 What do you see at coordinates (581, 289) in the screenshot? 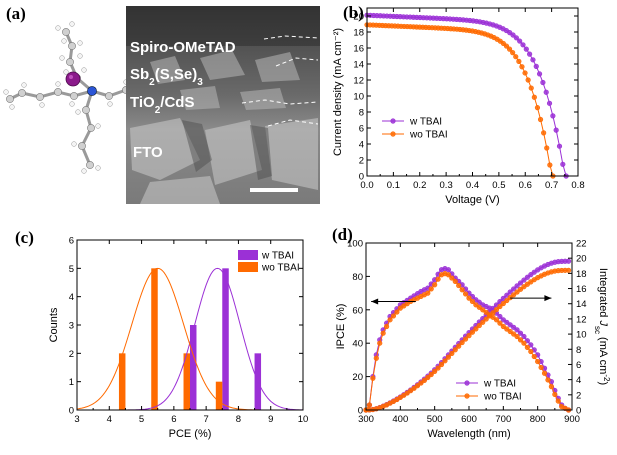
I see `ipce-ytick-label-right: 16` at bounding box center [581, 289].